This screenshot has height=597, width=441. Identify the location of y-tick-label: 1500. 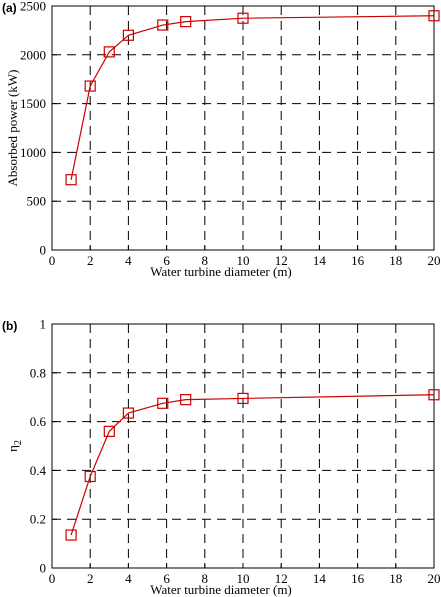
(33, 103).